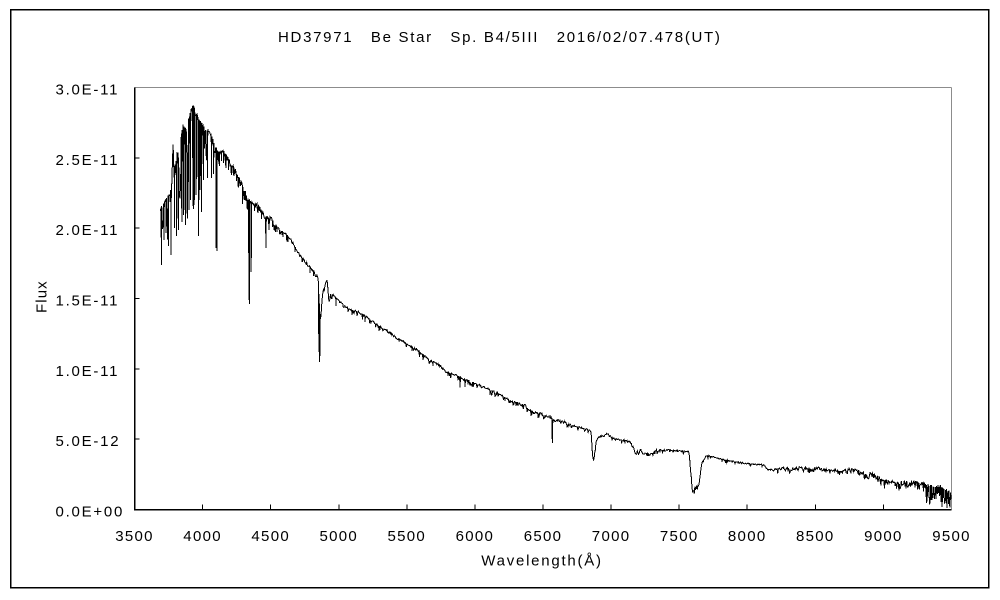 The image size is (1000, 600). What do you see at coordinates (679, 536) in the screenshot?
I see `svg-text: 7500` at bounding box center [679, 536].